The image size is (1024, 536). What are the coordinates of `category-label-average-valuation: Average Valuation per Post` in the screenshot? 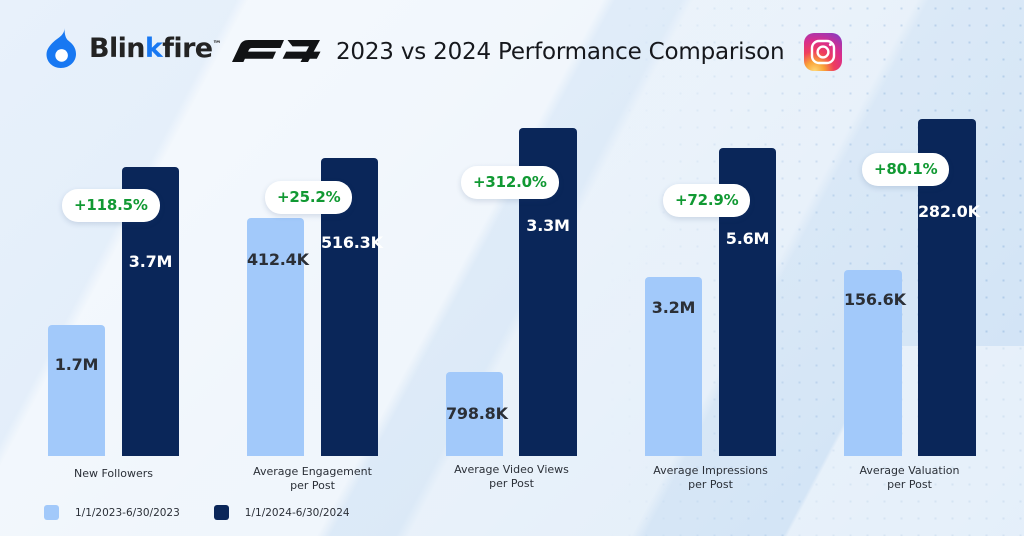 It's located at (909, 478).